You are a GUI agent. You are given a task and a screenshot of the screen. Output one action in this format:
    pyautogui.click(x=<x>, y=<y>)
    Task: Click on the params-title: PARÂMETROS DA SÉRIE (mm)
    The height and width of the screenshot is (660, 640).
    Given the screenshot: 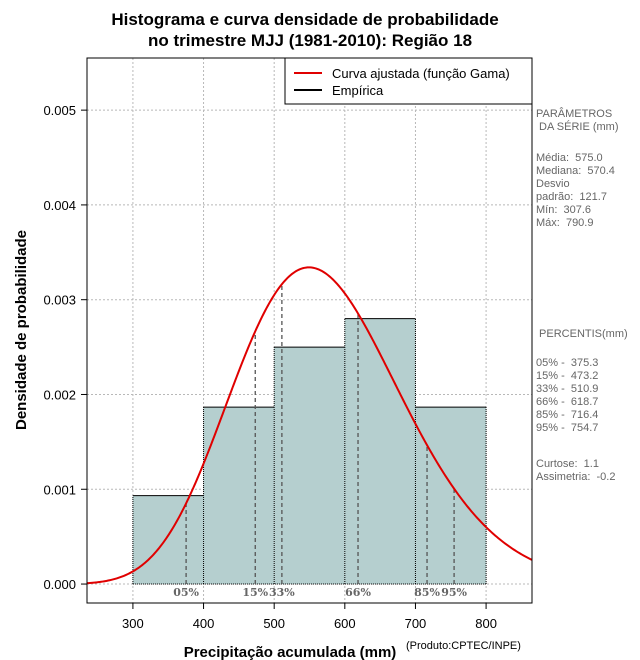 What is the action you would take?
    pyautogui.click(x=577, y=120)
    